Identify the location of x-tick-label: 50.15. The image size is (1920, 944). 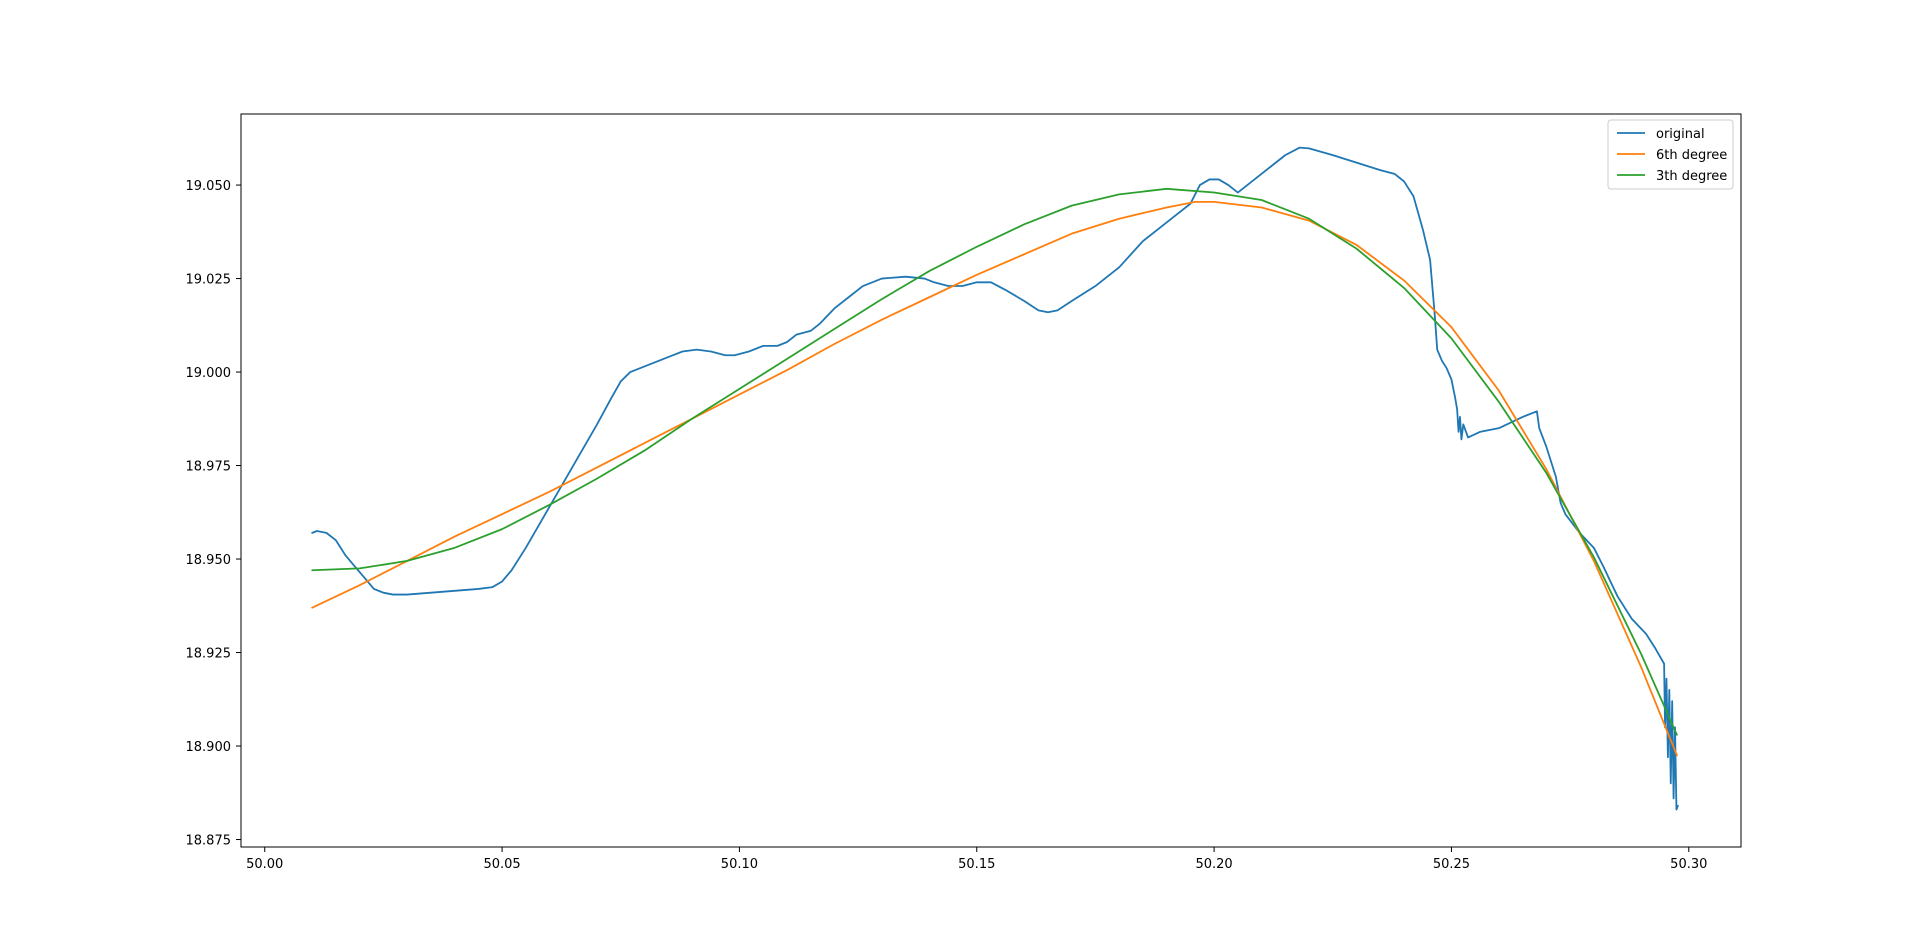
(976, 864).